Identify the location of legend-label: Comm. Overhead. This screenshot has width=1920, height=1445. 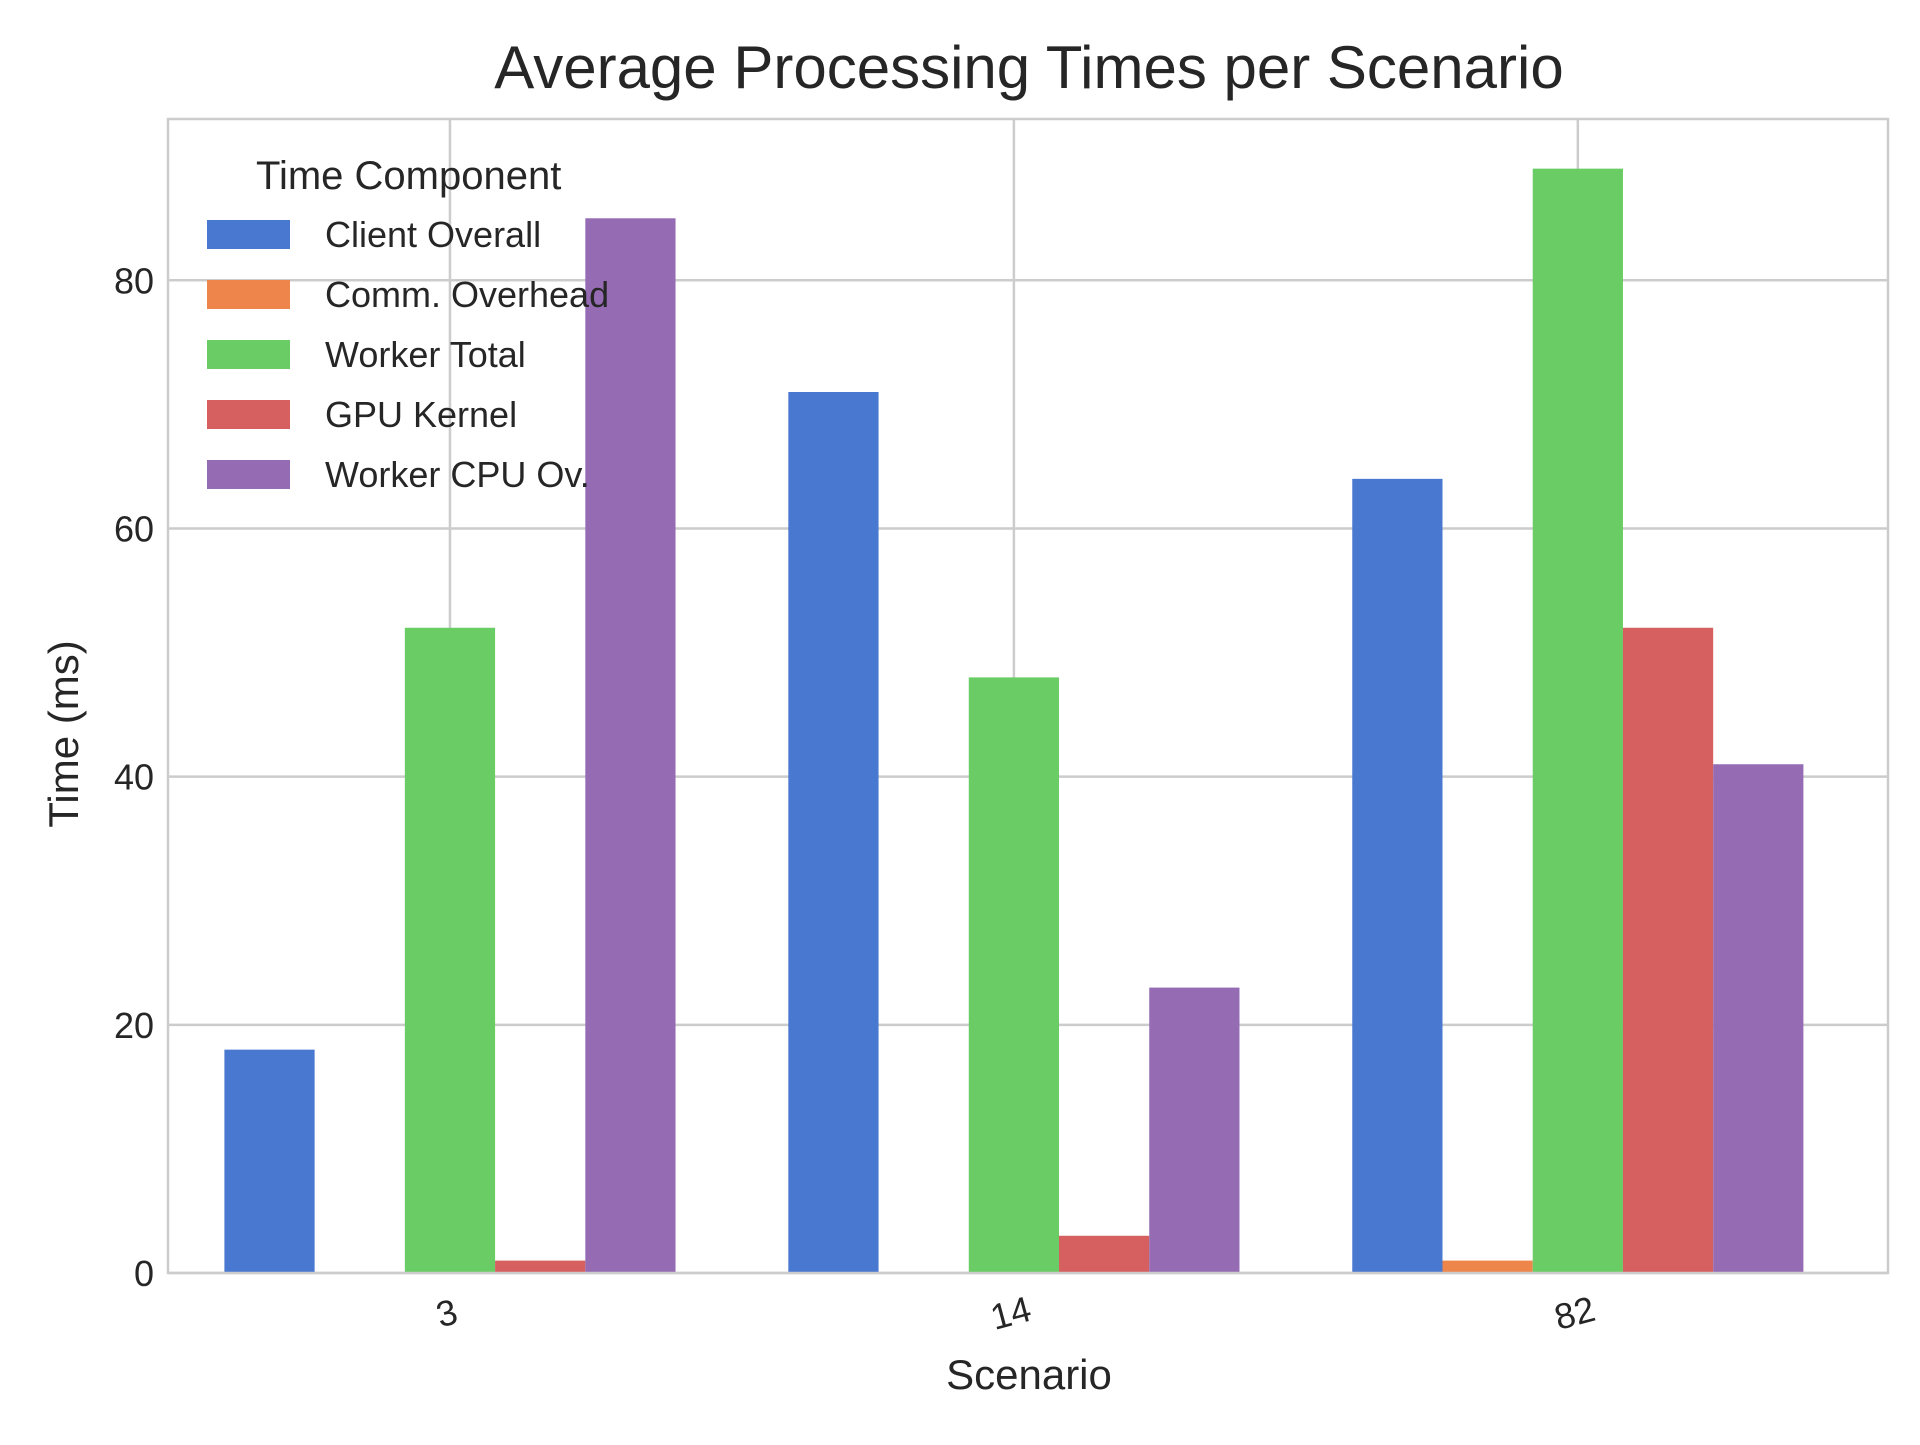
(467, 294).